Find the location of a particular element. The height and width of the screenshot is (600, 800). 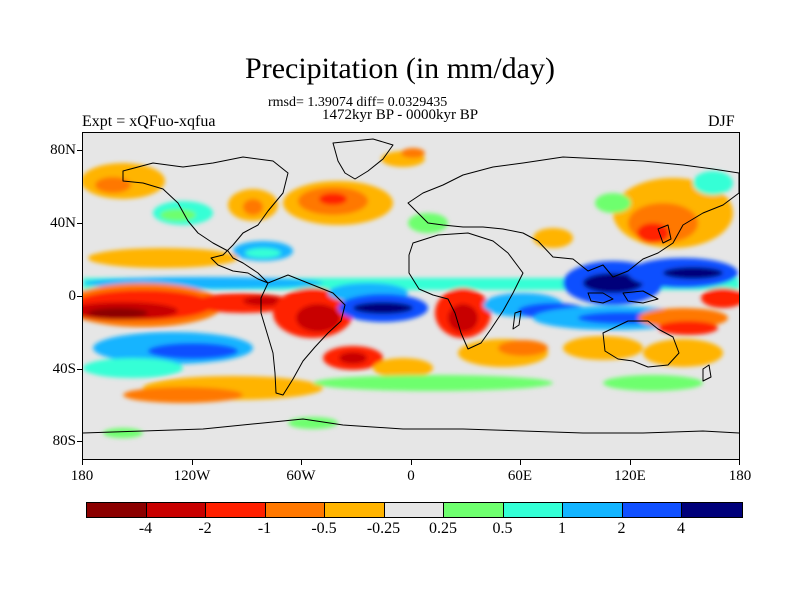

rmsd-diff-stats: rmsd= 1.39074 diff= 0.0329435 is located at coordinates (358, 102).